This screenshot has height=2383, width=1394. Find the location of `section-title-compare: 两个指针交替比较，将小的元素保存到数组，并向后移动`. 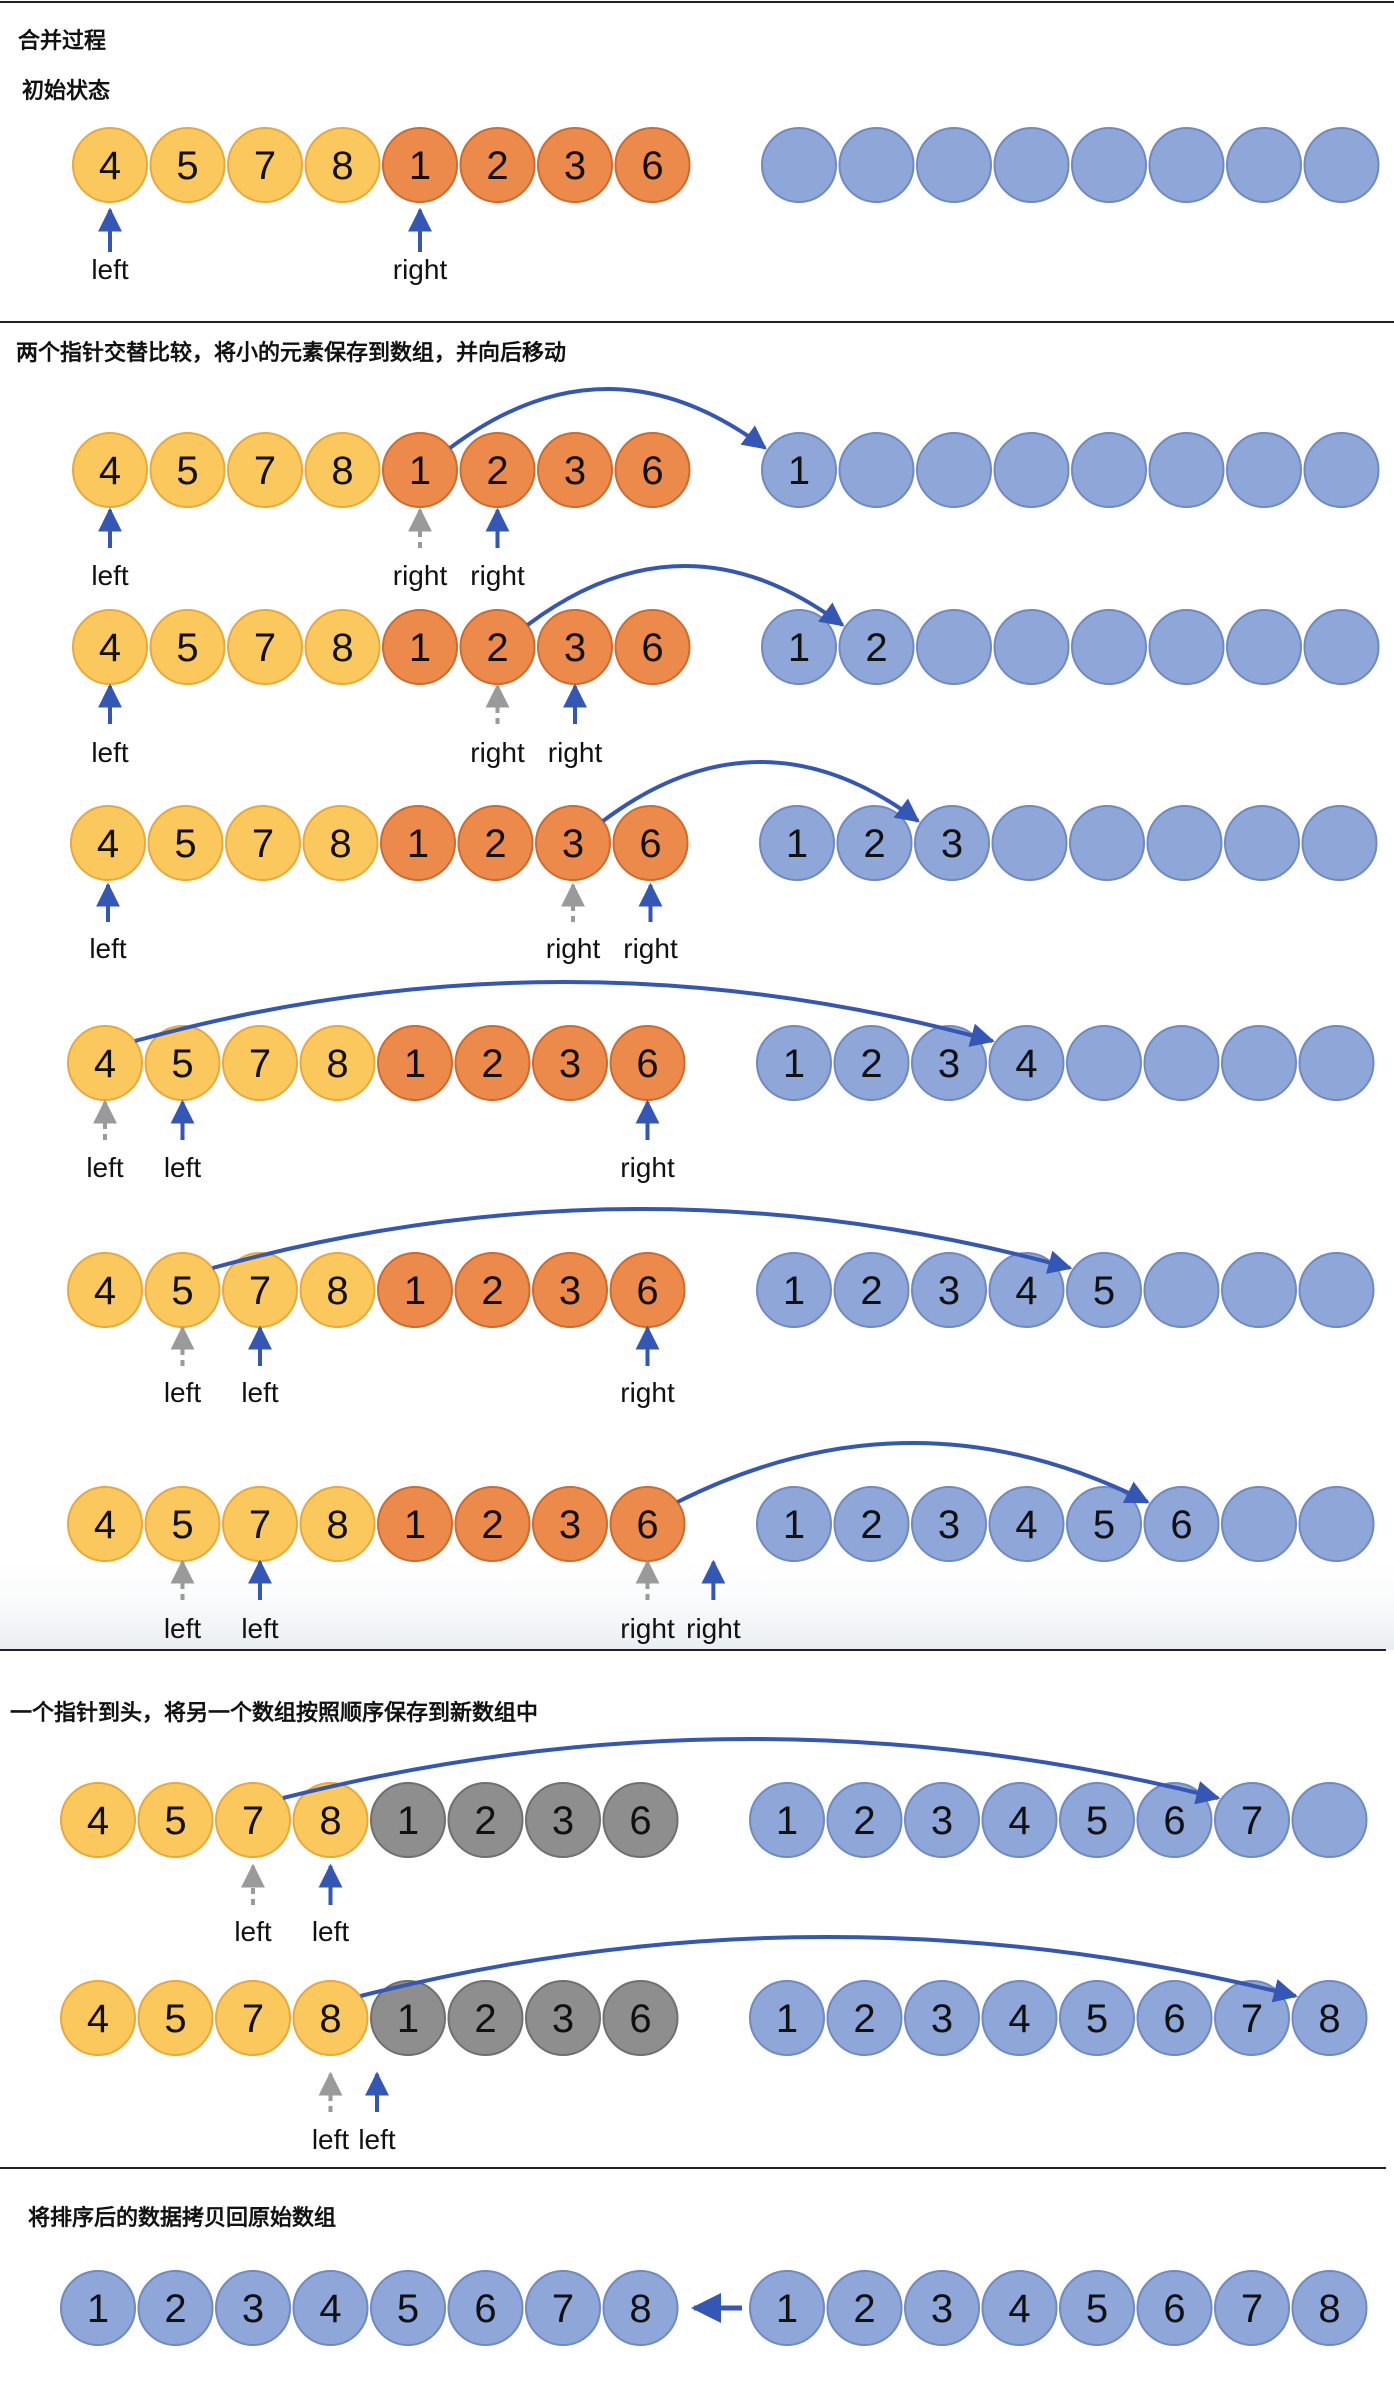

section-title-compare: 两个指针交替比较，将小的元素保存到数组，并向后移动 is located at coordinates (291, 353).